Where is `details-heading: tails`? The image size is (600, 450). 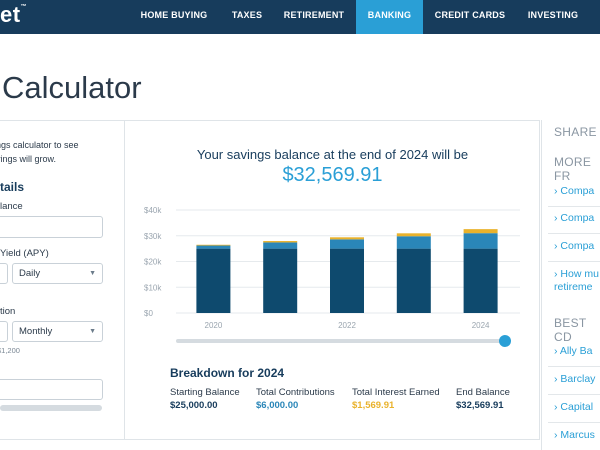
details-heading: tails is located at coordinates (12, 187).